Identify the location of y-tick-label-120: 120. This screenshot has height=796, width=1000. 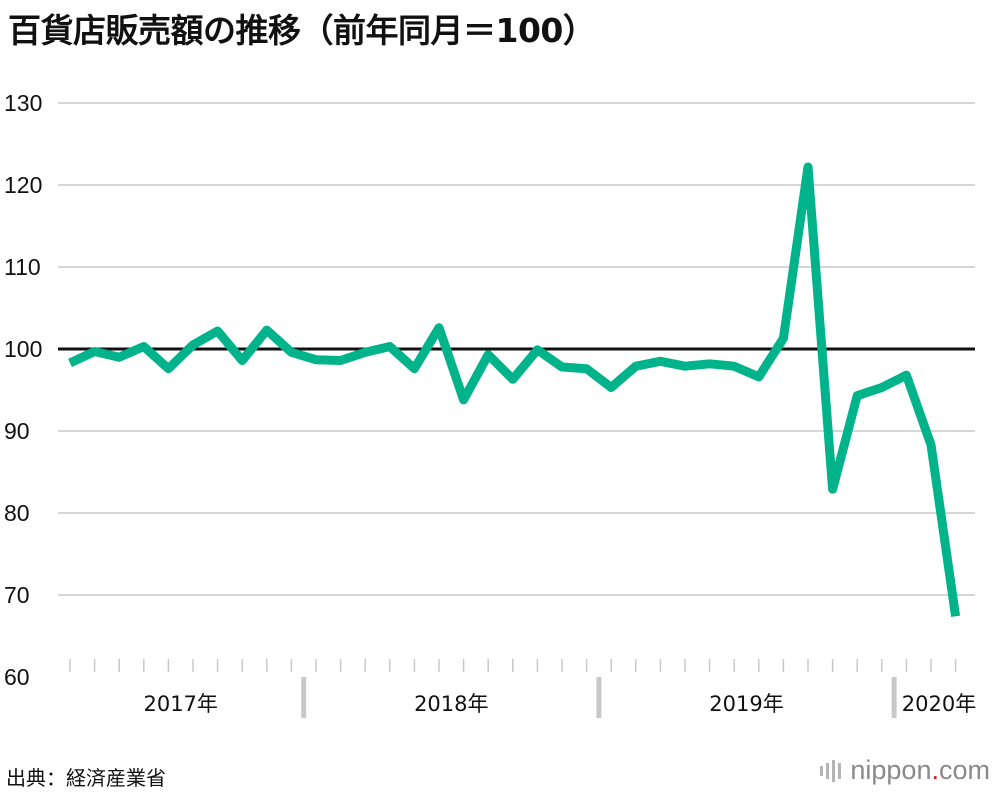
(23, 185).